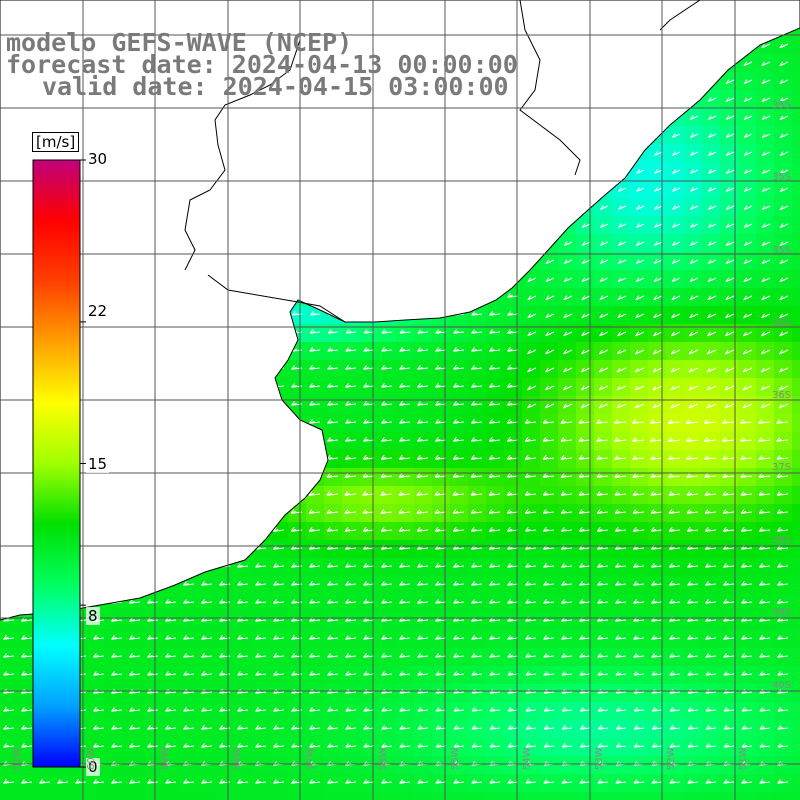  What do you see at coordinates (56, 142) in the screenshot?
I see `colorbar-unit: [m/s]` at bounding box center [56, 142].